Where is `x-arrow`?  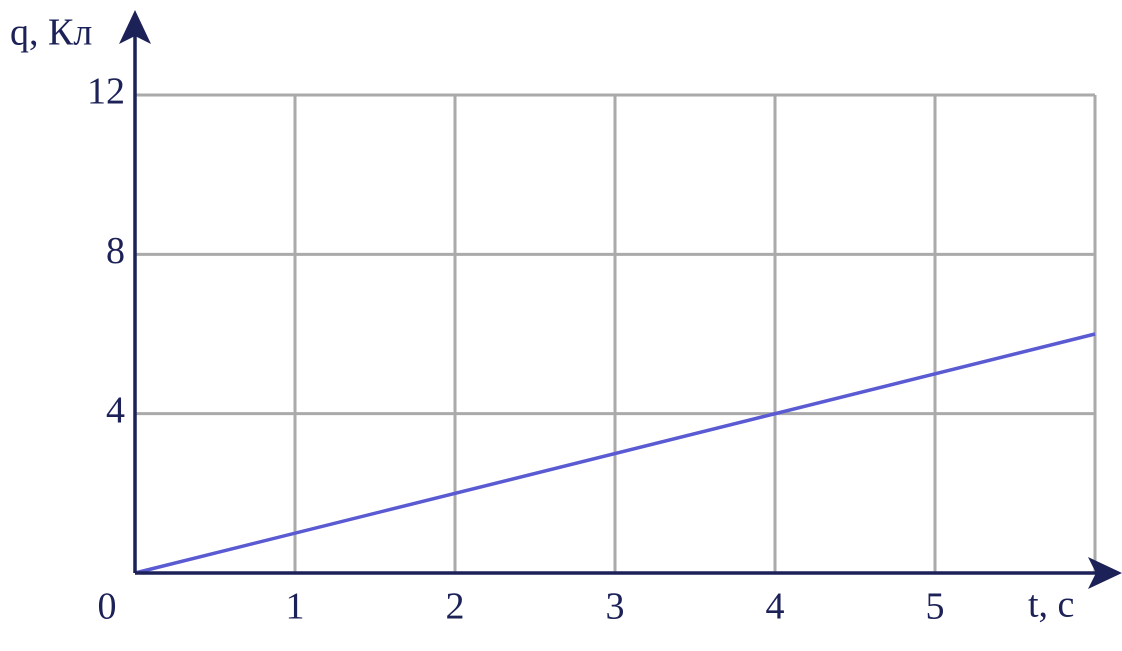 x-arrow is located at coordinates (1105, 573).